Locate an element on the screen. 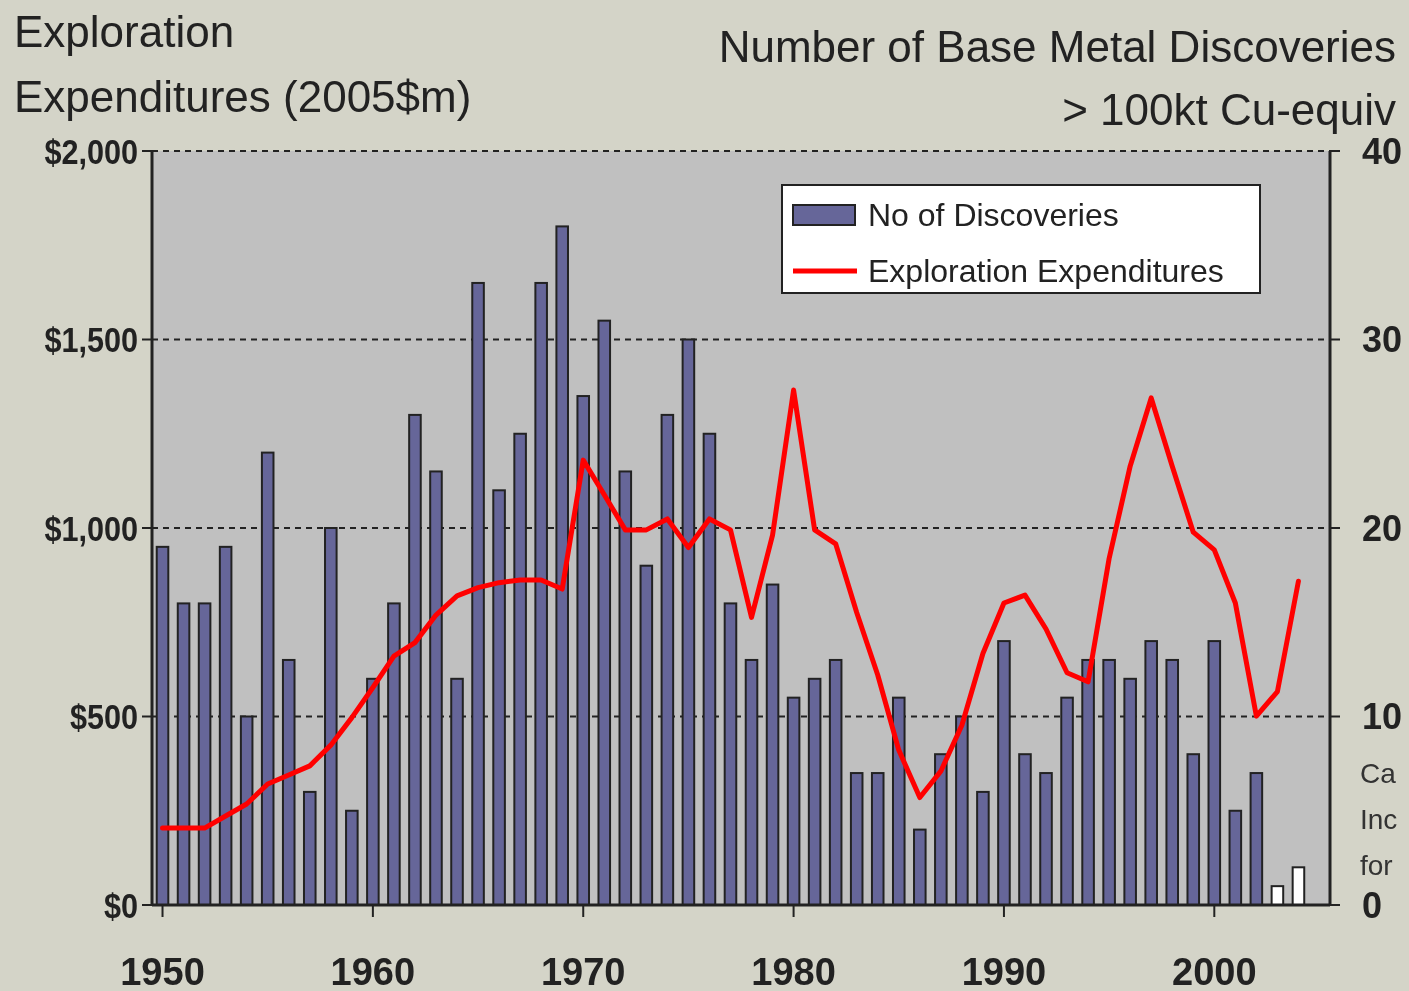  legend-label: No of Discoveries is located at coordinates (993, 215).